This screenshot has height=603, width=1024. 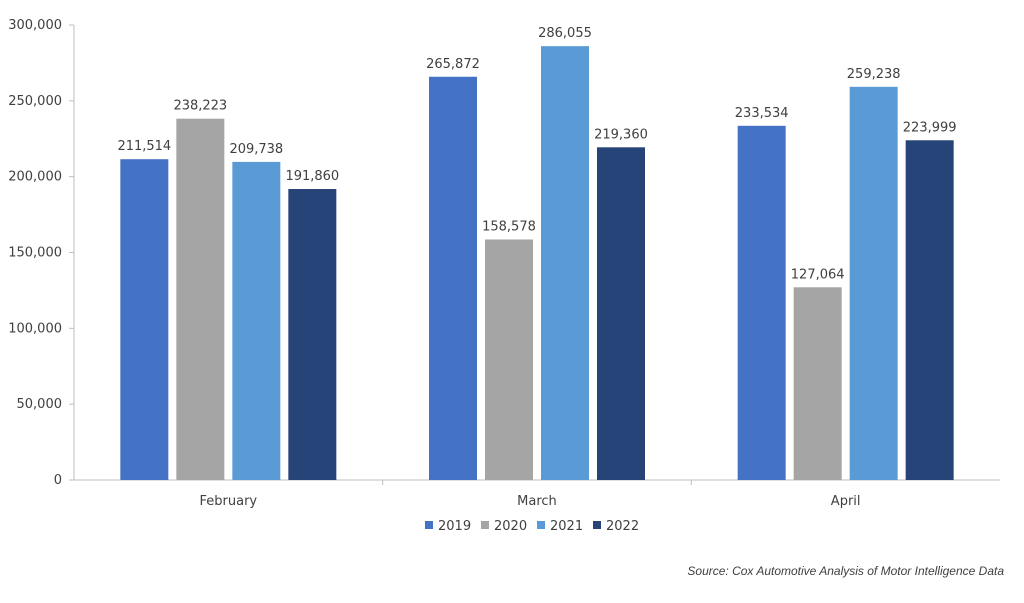 What do you see at coordinates (874, 74) in the screenshot?
I see `data-label: 259,238` at bounding box center [874, 74].